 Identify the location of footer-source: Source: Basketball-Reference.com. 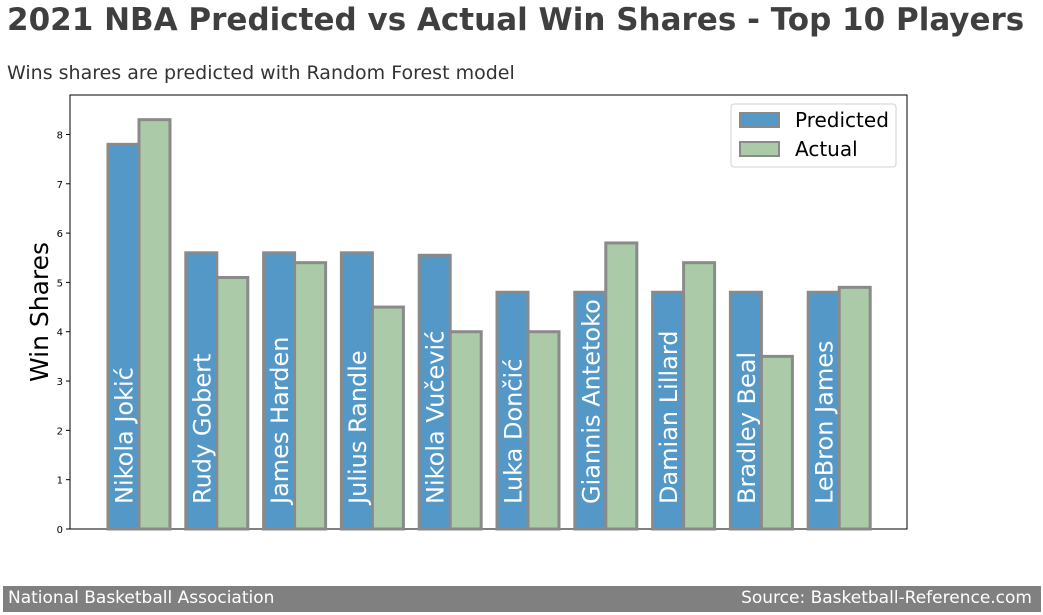
(886, 598).